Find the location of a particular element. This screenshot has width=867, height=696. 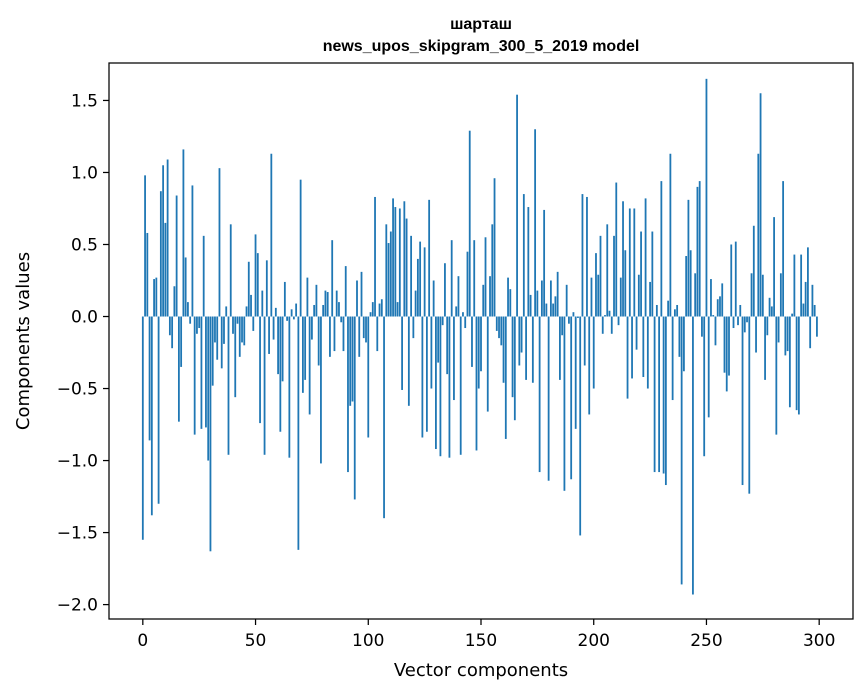

x-tick-label-50: 50 is located at coordinates (256, 641).